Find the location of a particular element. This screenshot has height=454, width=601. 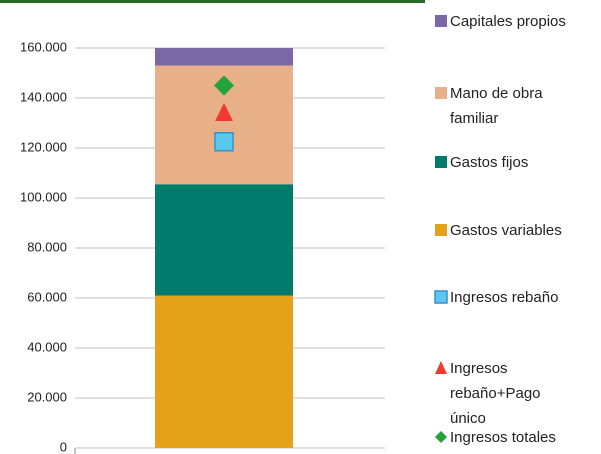

y-tick-label: 140.000 is located at coordinates (43, 96).